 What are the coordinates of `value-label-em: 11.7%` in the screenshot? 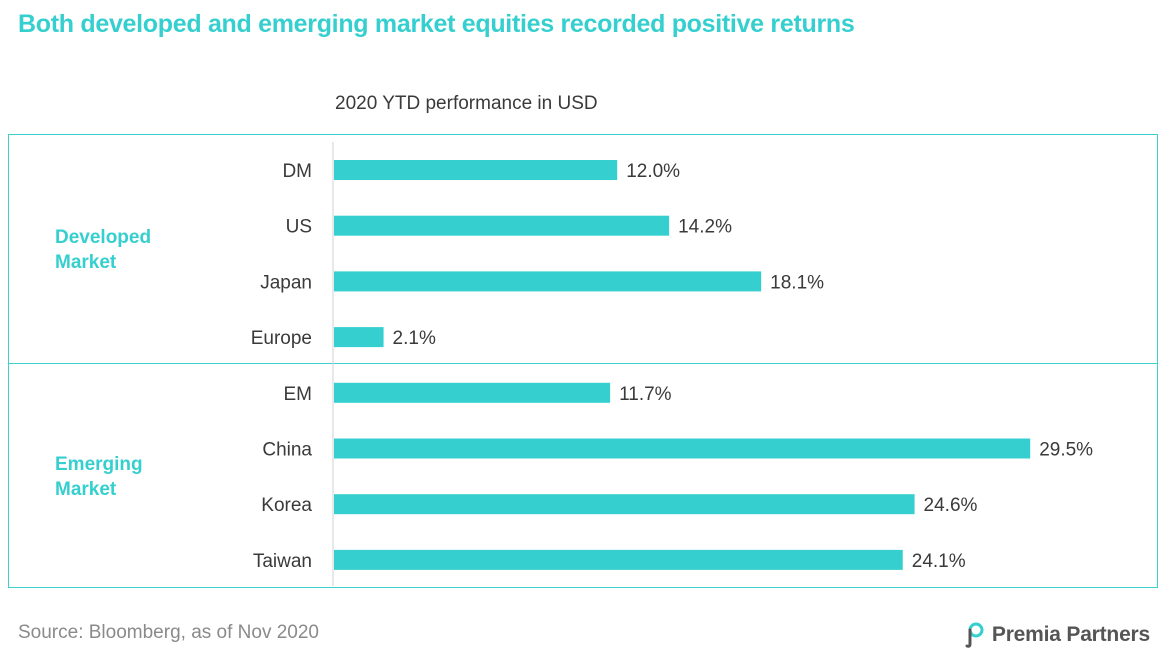 It's located at (645, 394).